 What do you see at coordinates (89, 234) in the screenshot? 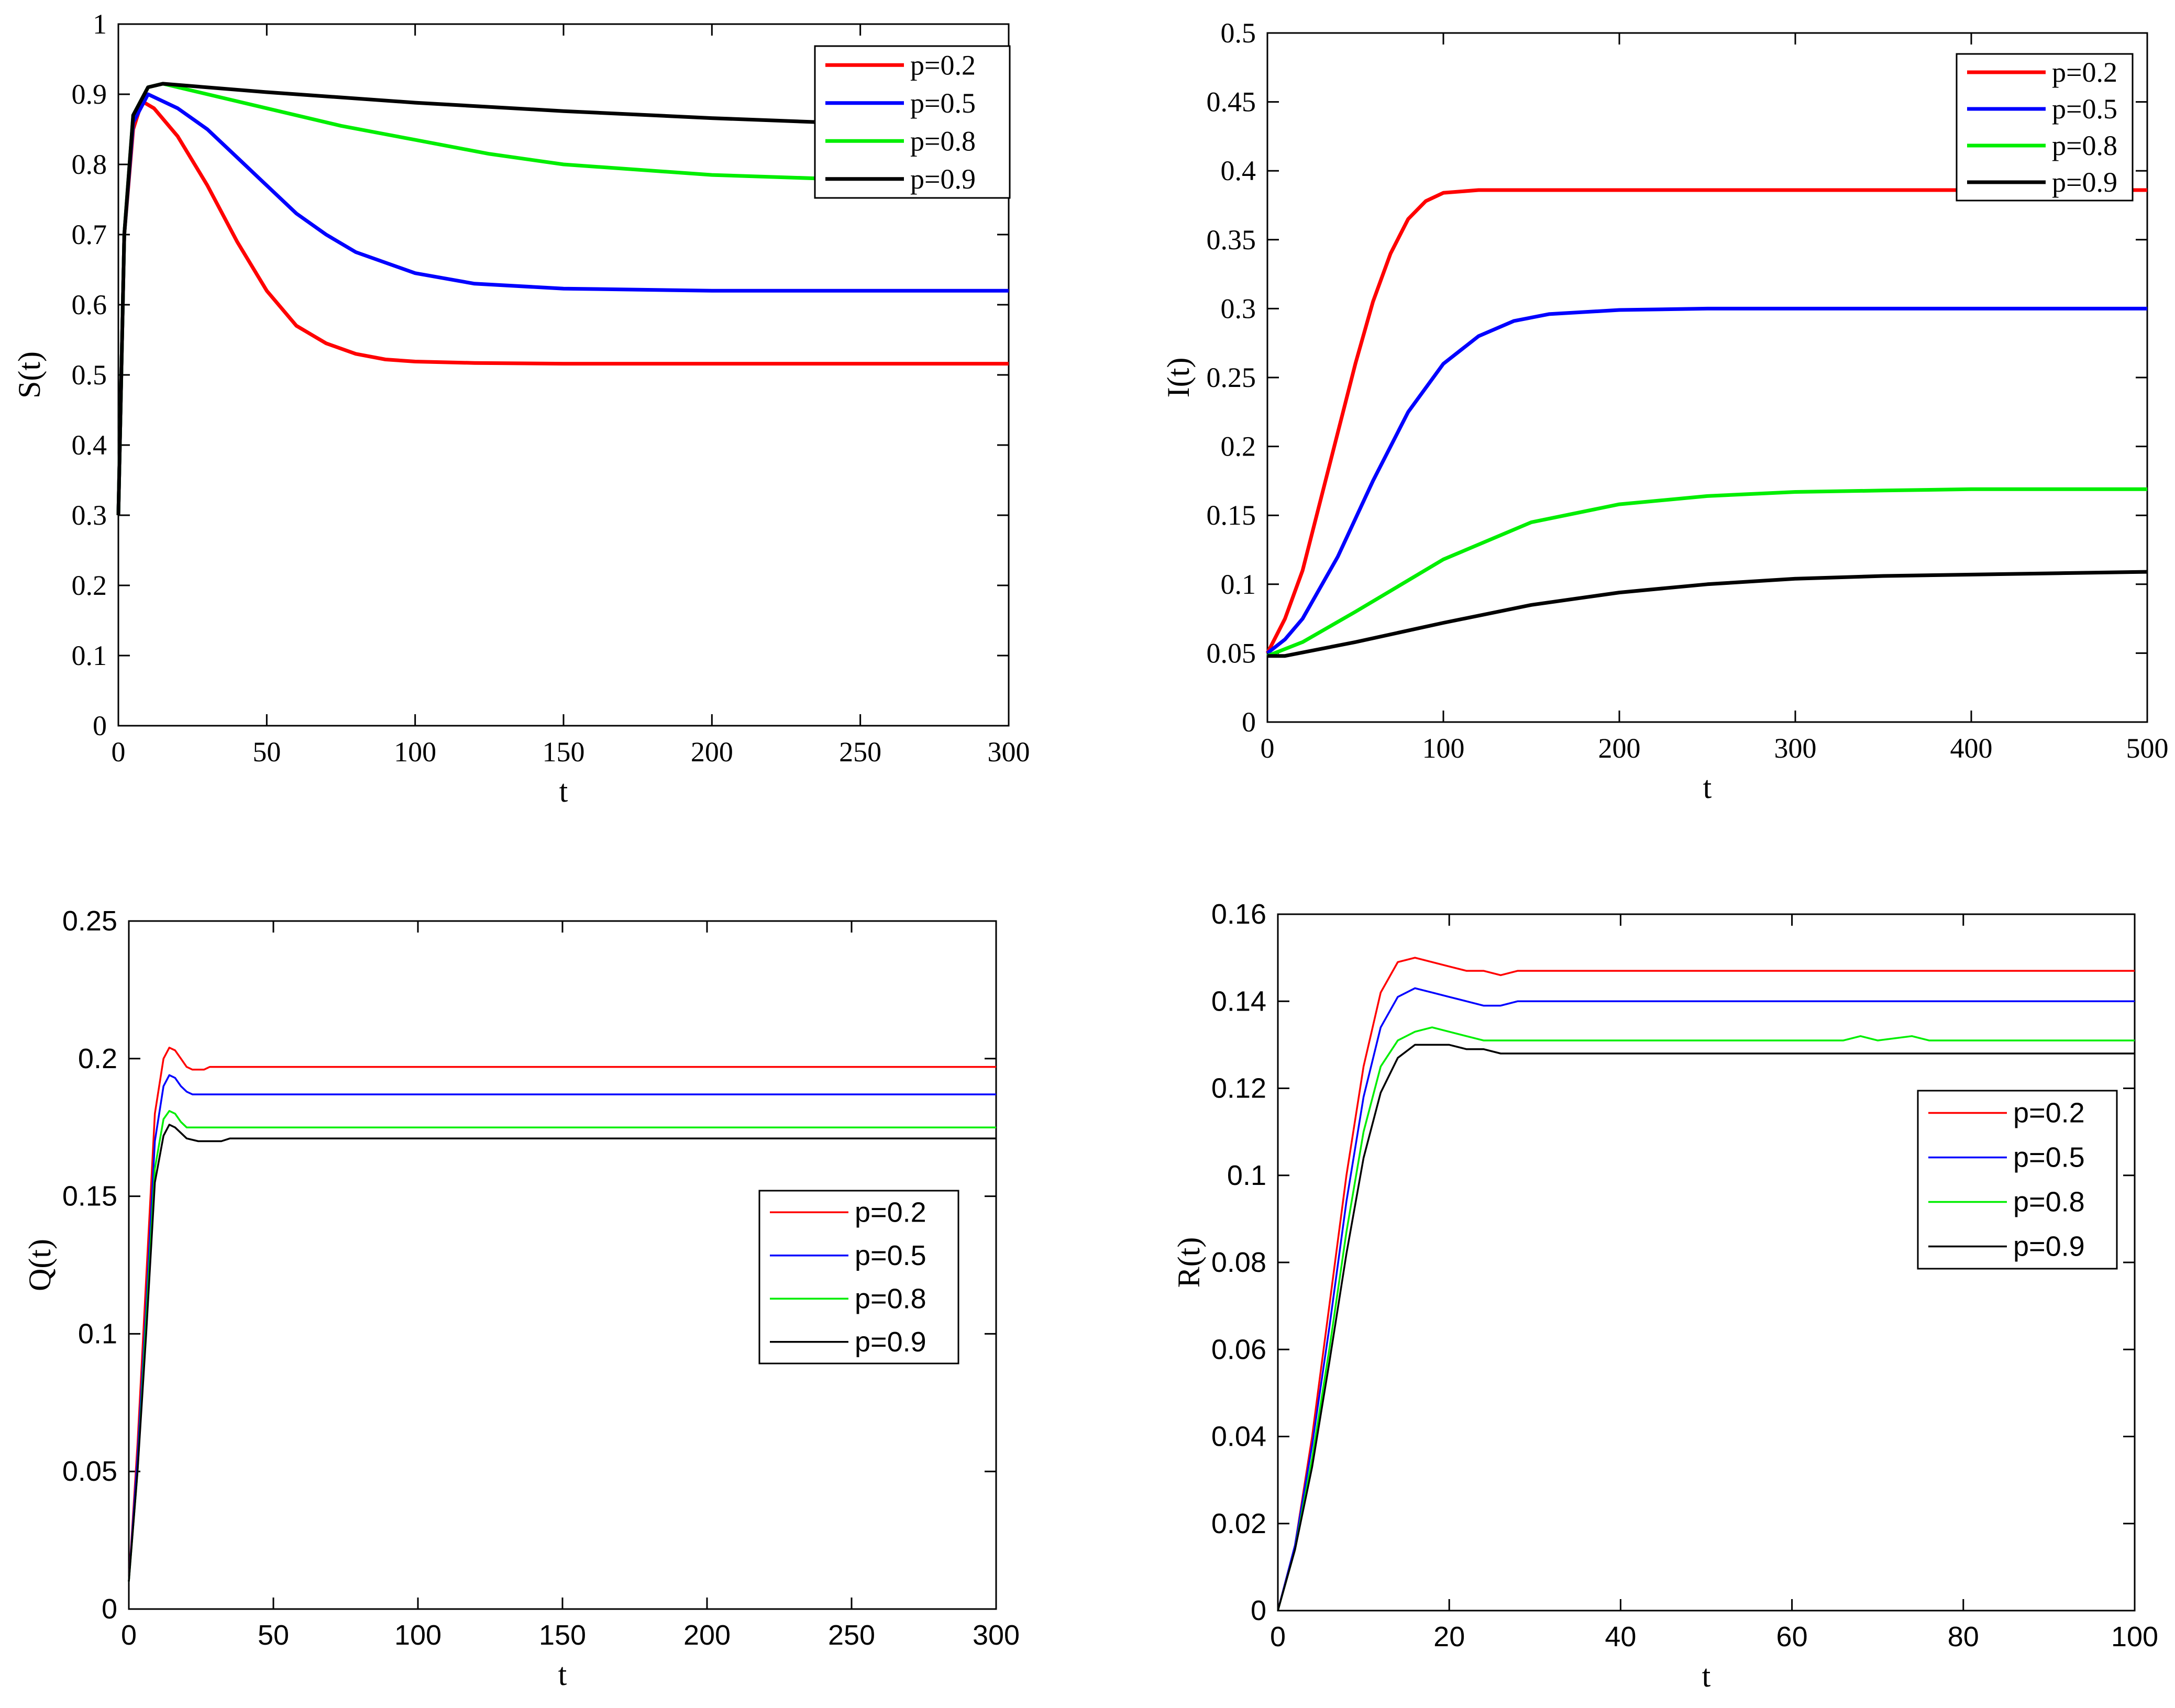
I see `y-tick-label: 0.7` at bounding box center [89, 234].